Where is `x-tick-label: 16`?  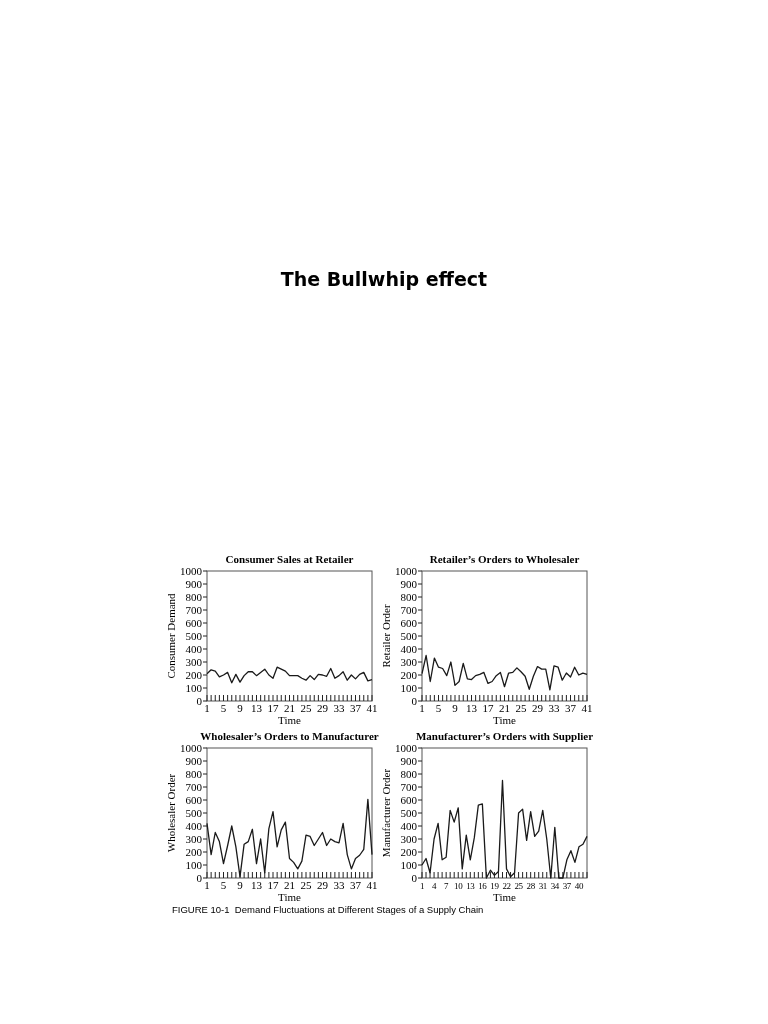
x-tick-label: 16 is located at coordinates (483, 886).